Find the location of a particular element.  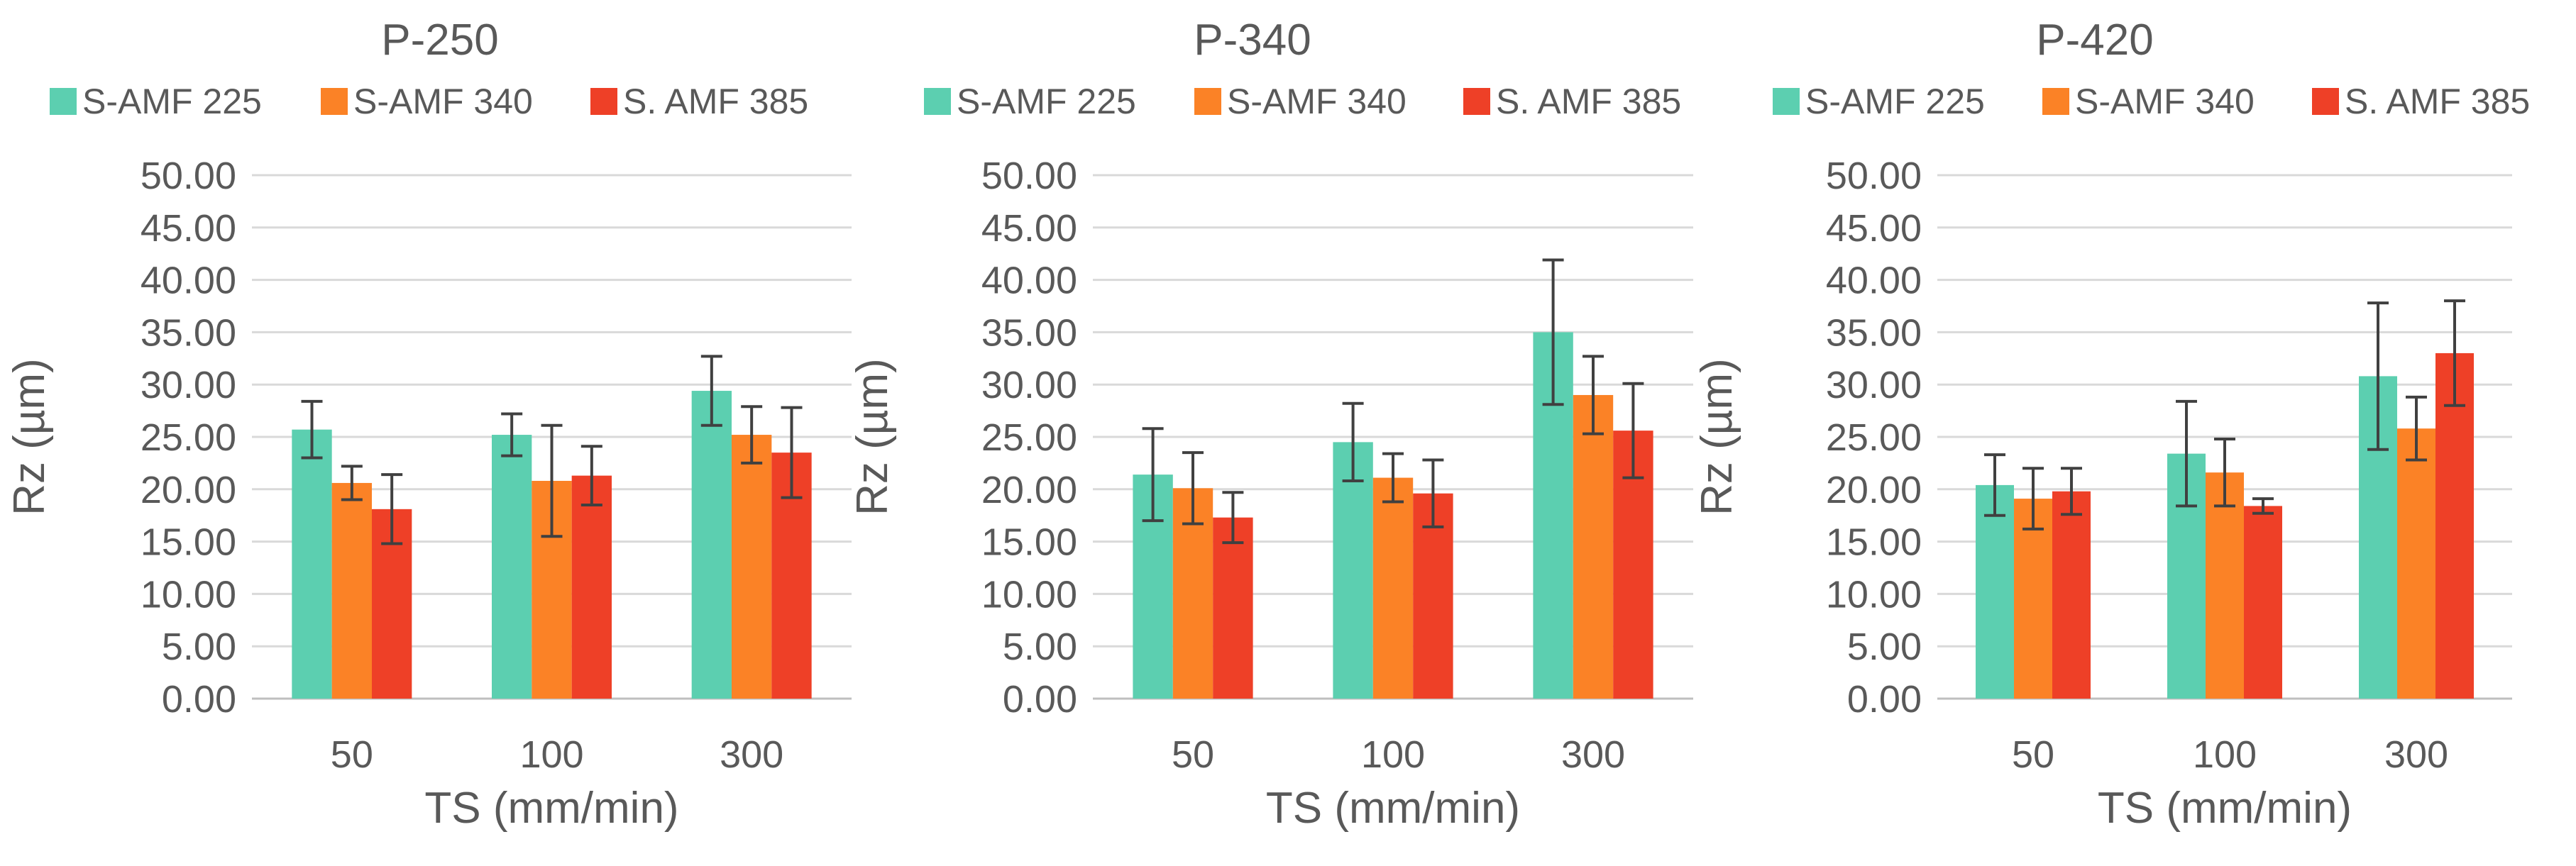

chart-title: P-420 is located at coordinates (2094, 40).